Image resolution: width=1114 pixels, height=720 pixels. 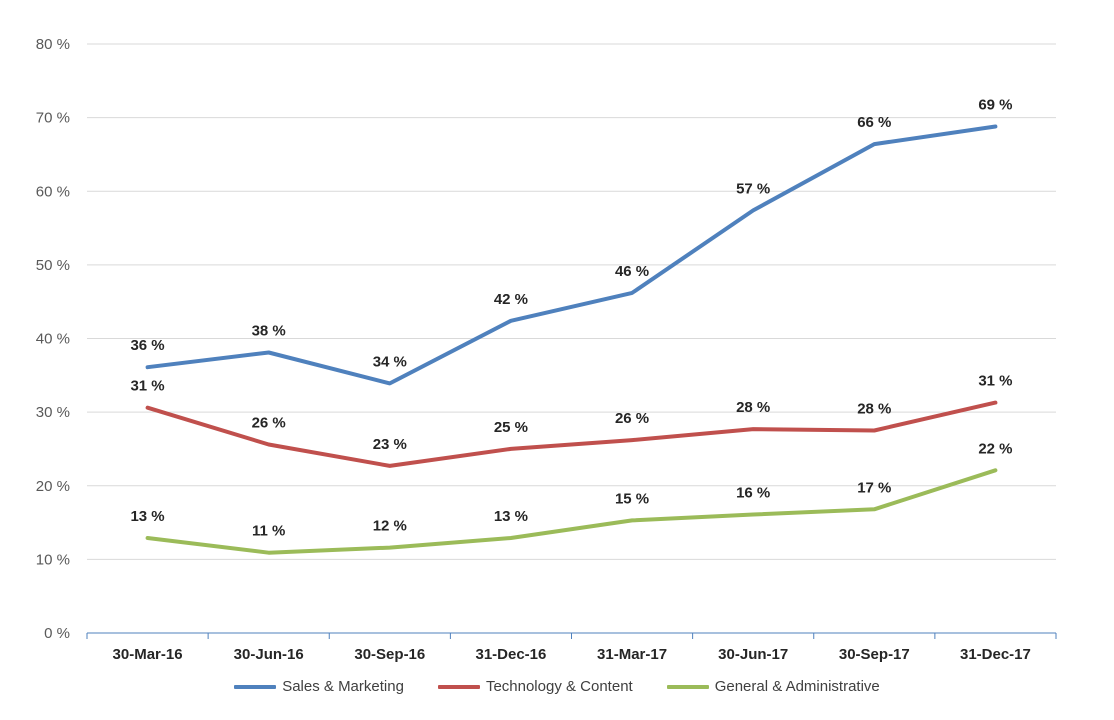 What do you see at coordinates (510, 654) in the screenshot?
I see `x-tick-label: 31-Dec-16` at bounding box center [510, 654].